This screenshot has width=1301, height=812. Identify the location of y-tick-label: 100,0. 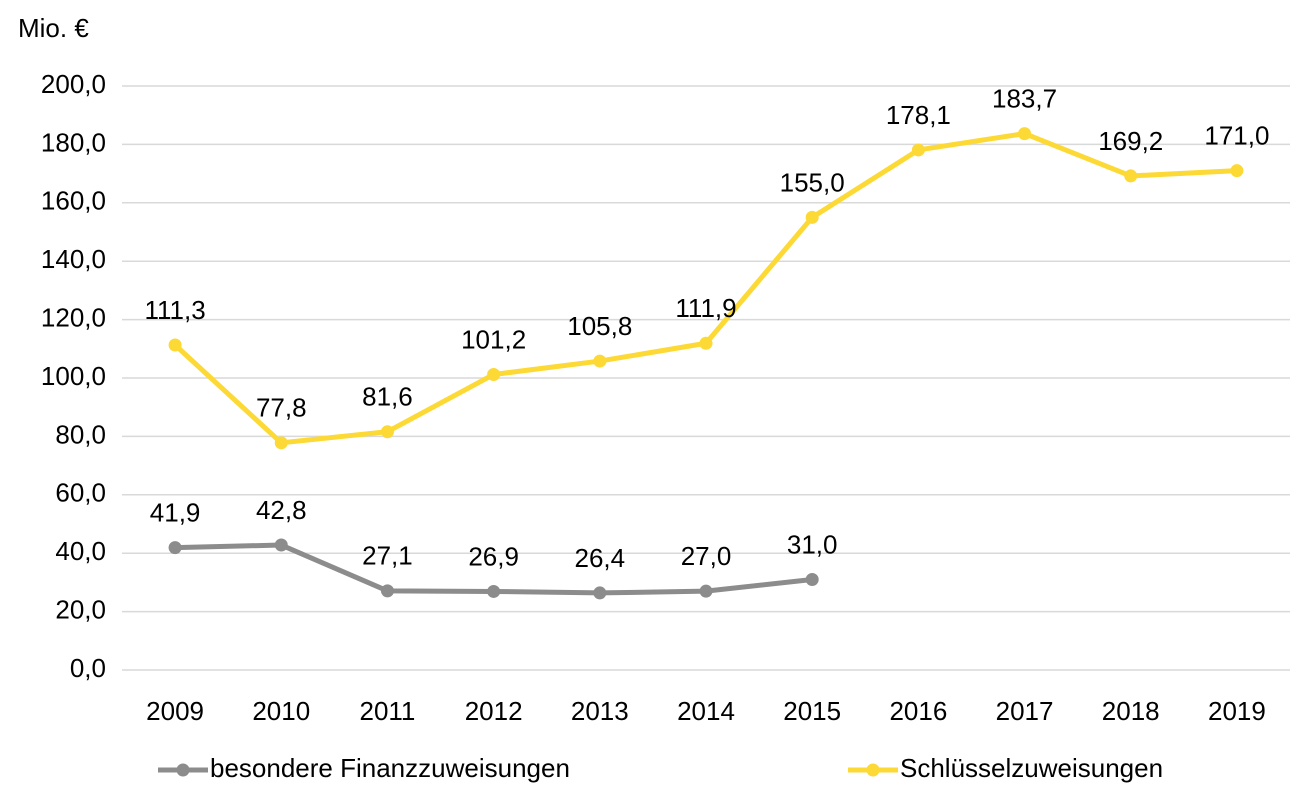
(73, 376).